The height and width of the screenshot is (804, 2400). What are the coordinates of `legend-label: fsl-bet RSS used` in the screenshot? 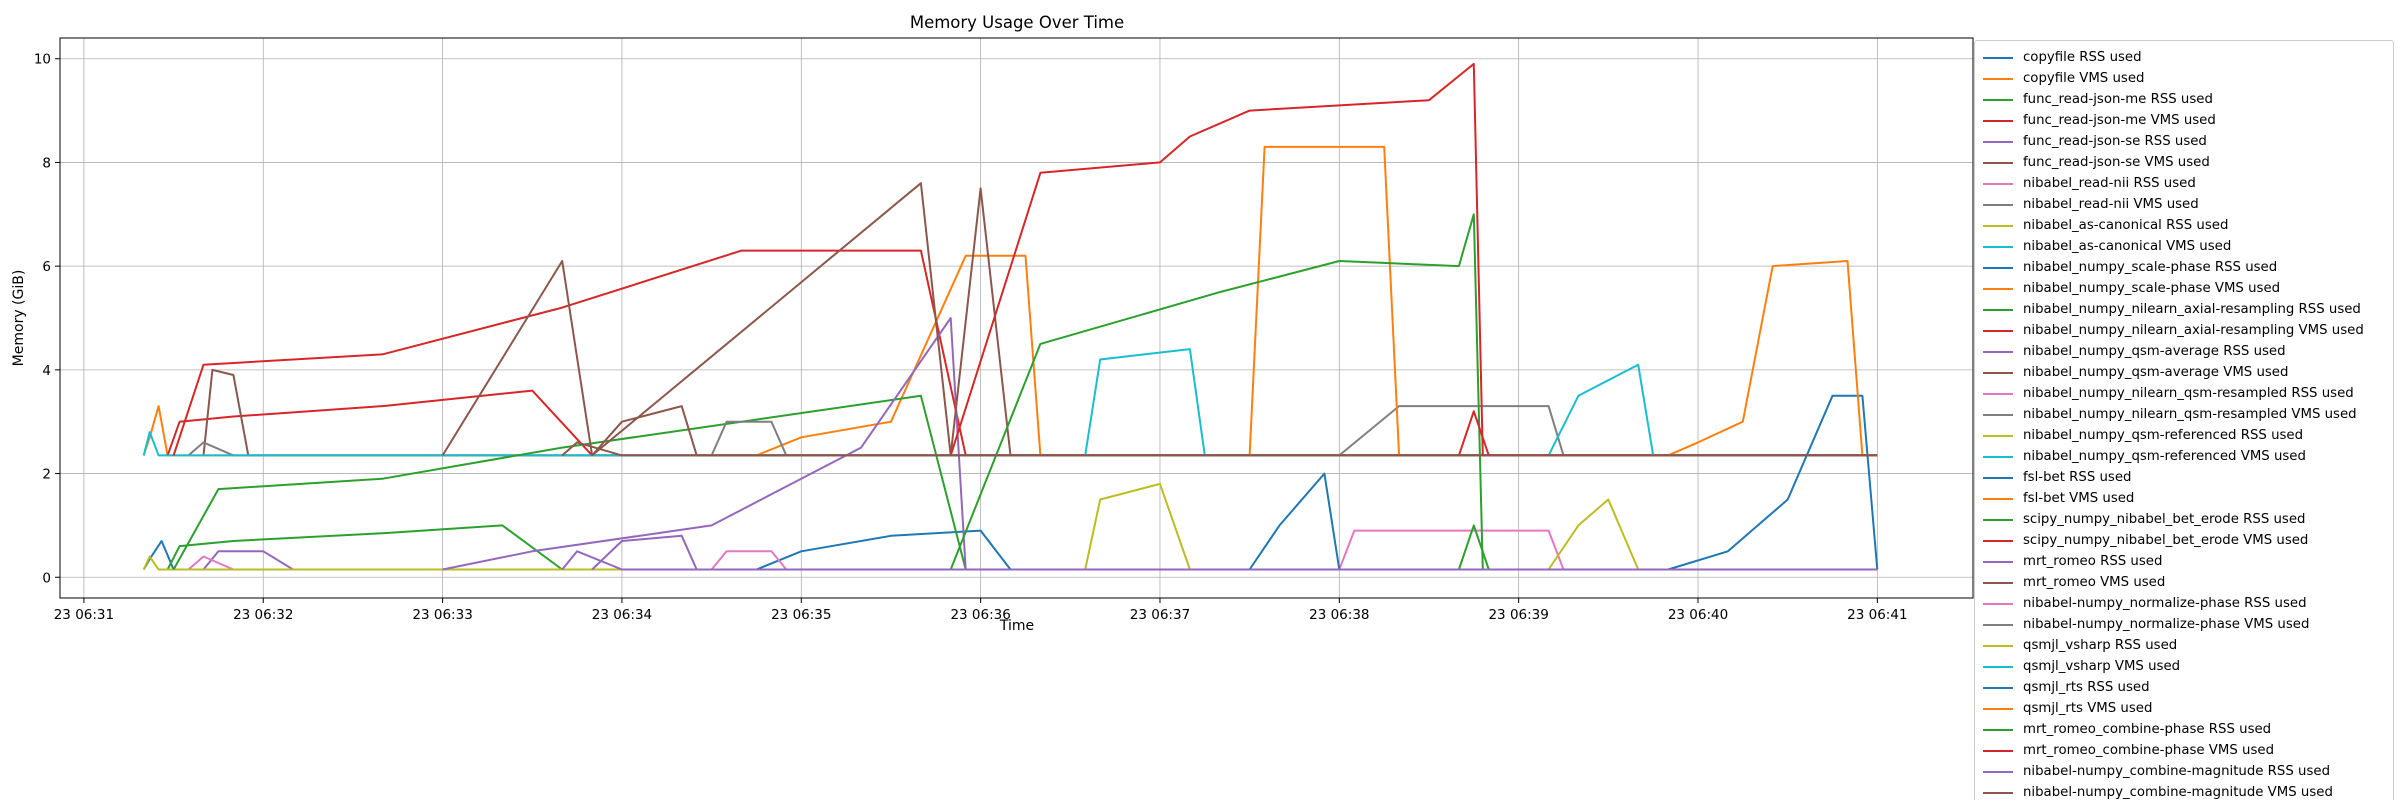 It's located at (2077, 477).